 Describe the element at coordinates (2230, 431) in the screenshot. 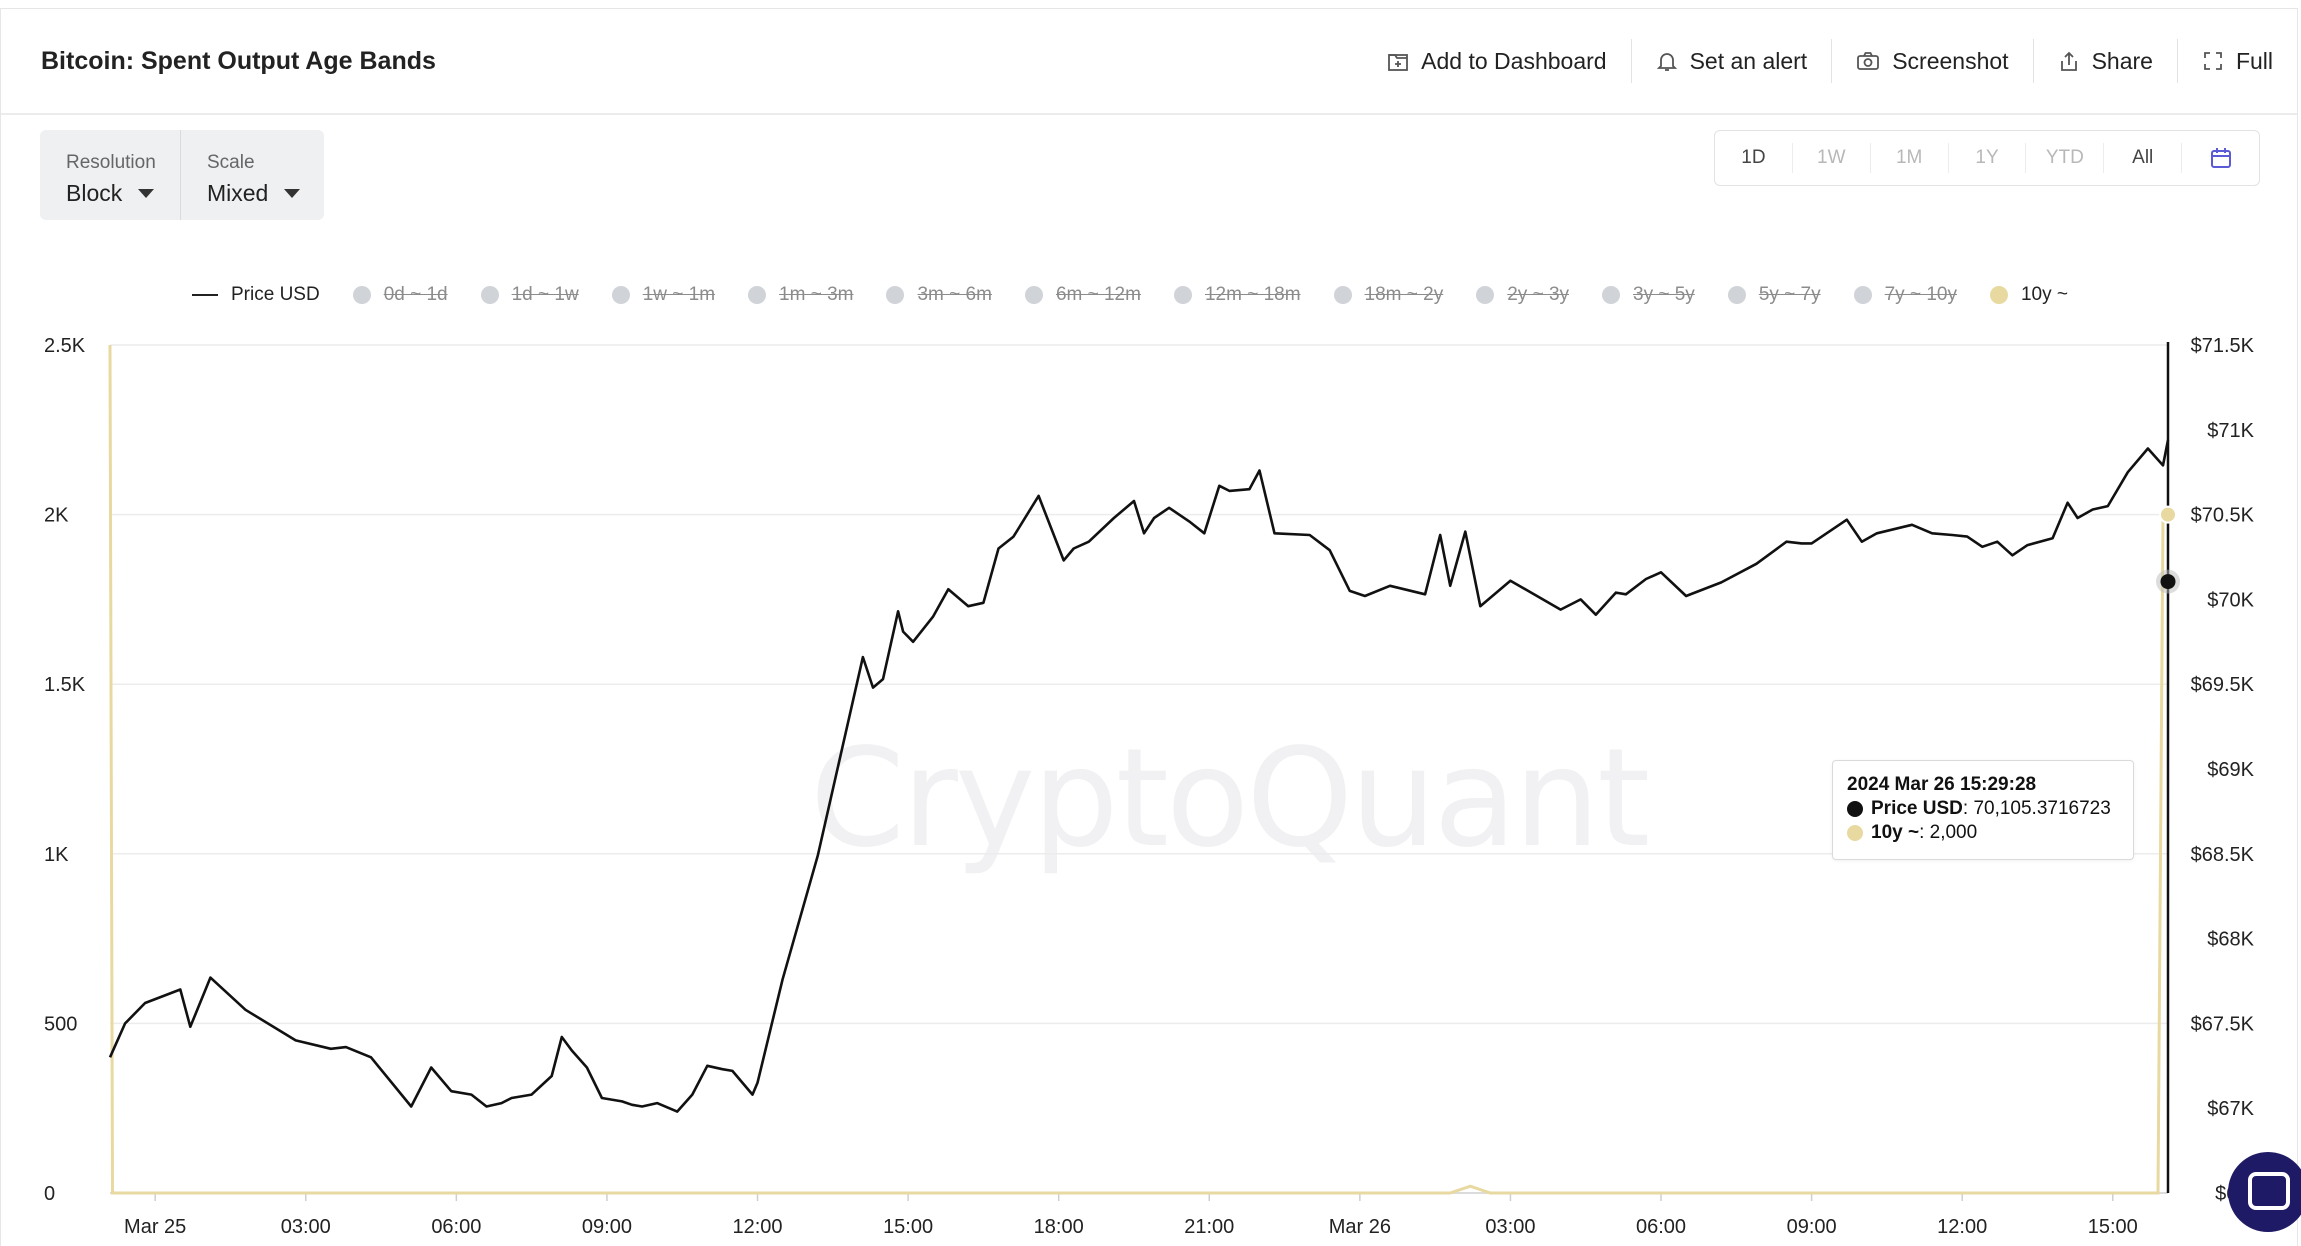

I see `y-right-tick-label: $71K` at that location.